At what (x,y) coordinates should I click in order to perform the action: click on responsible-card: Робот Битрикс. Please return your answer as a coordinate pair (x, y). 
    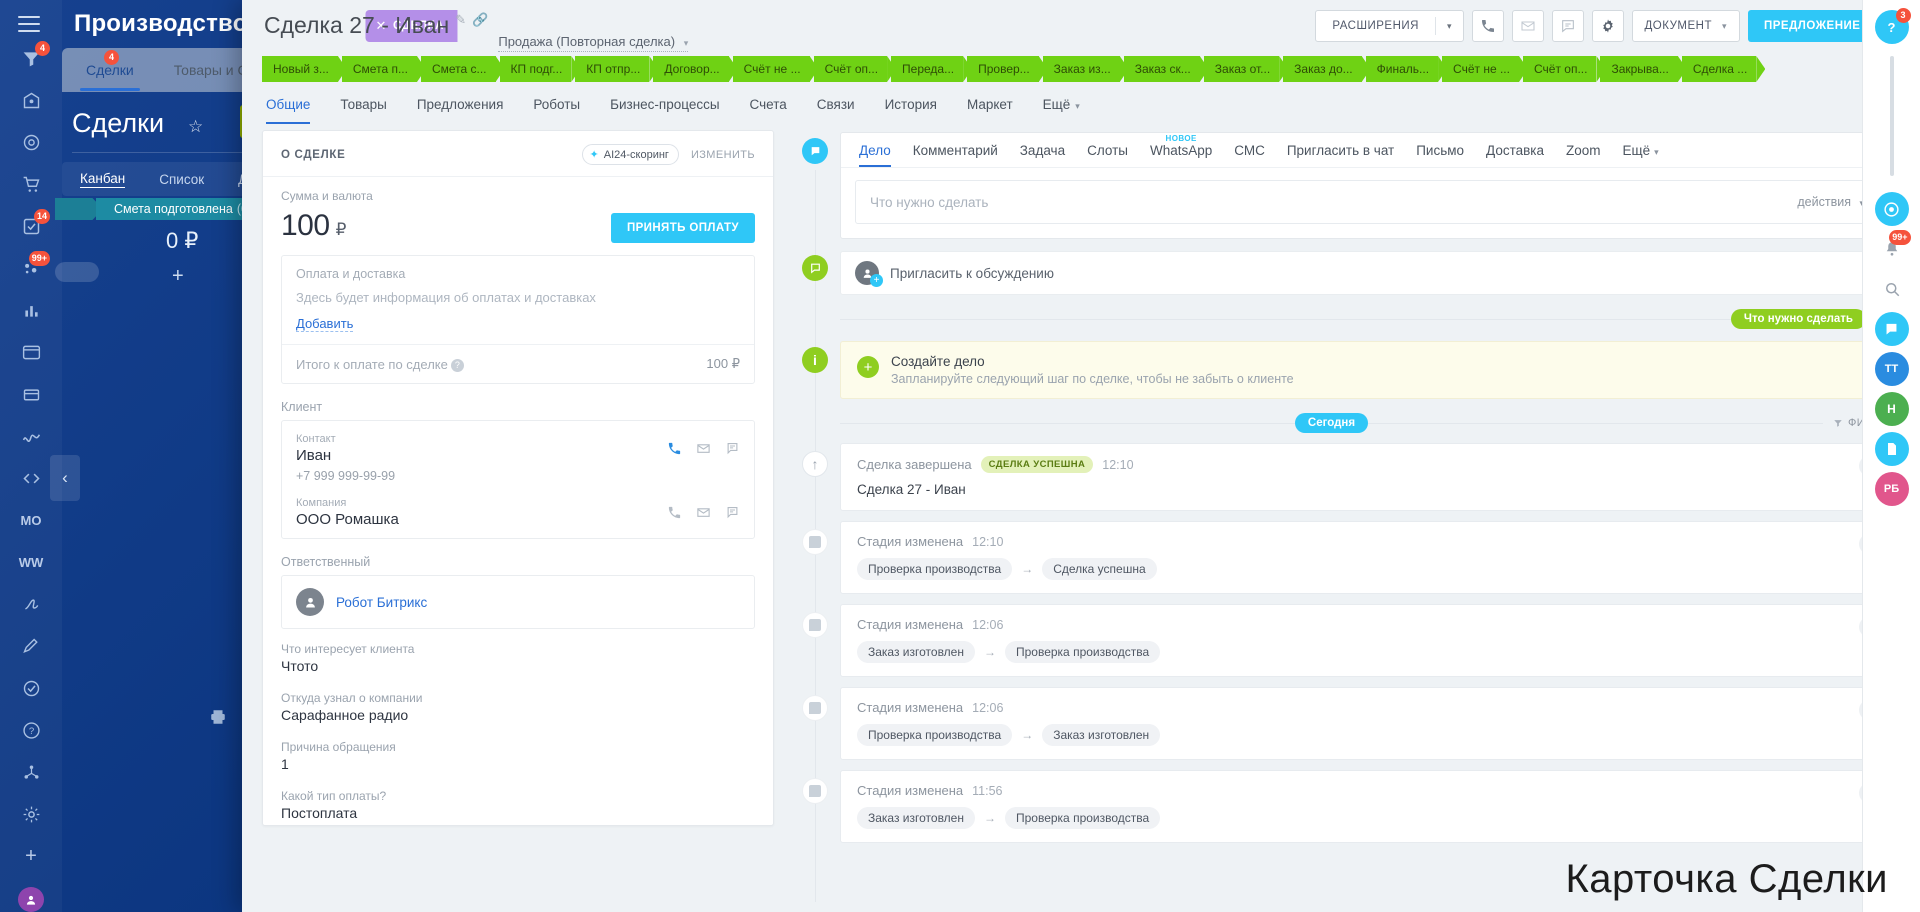
    Looking at the image, I should click on (518, 602).